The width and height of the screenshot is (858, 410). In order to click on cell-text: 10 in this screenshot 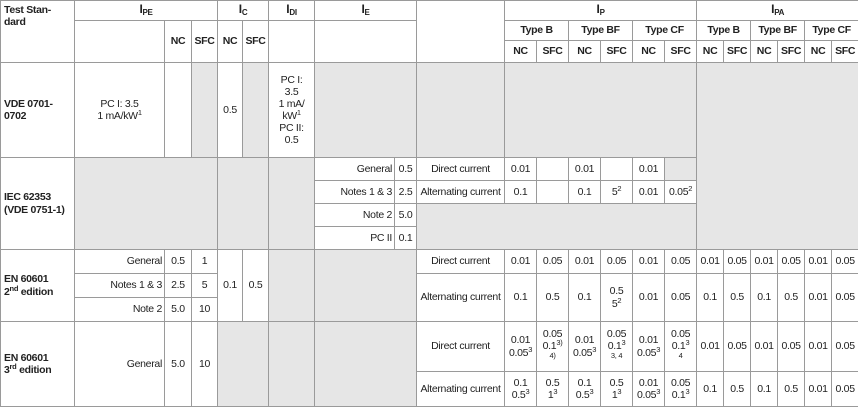, I will do `click(204, 363)`.